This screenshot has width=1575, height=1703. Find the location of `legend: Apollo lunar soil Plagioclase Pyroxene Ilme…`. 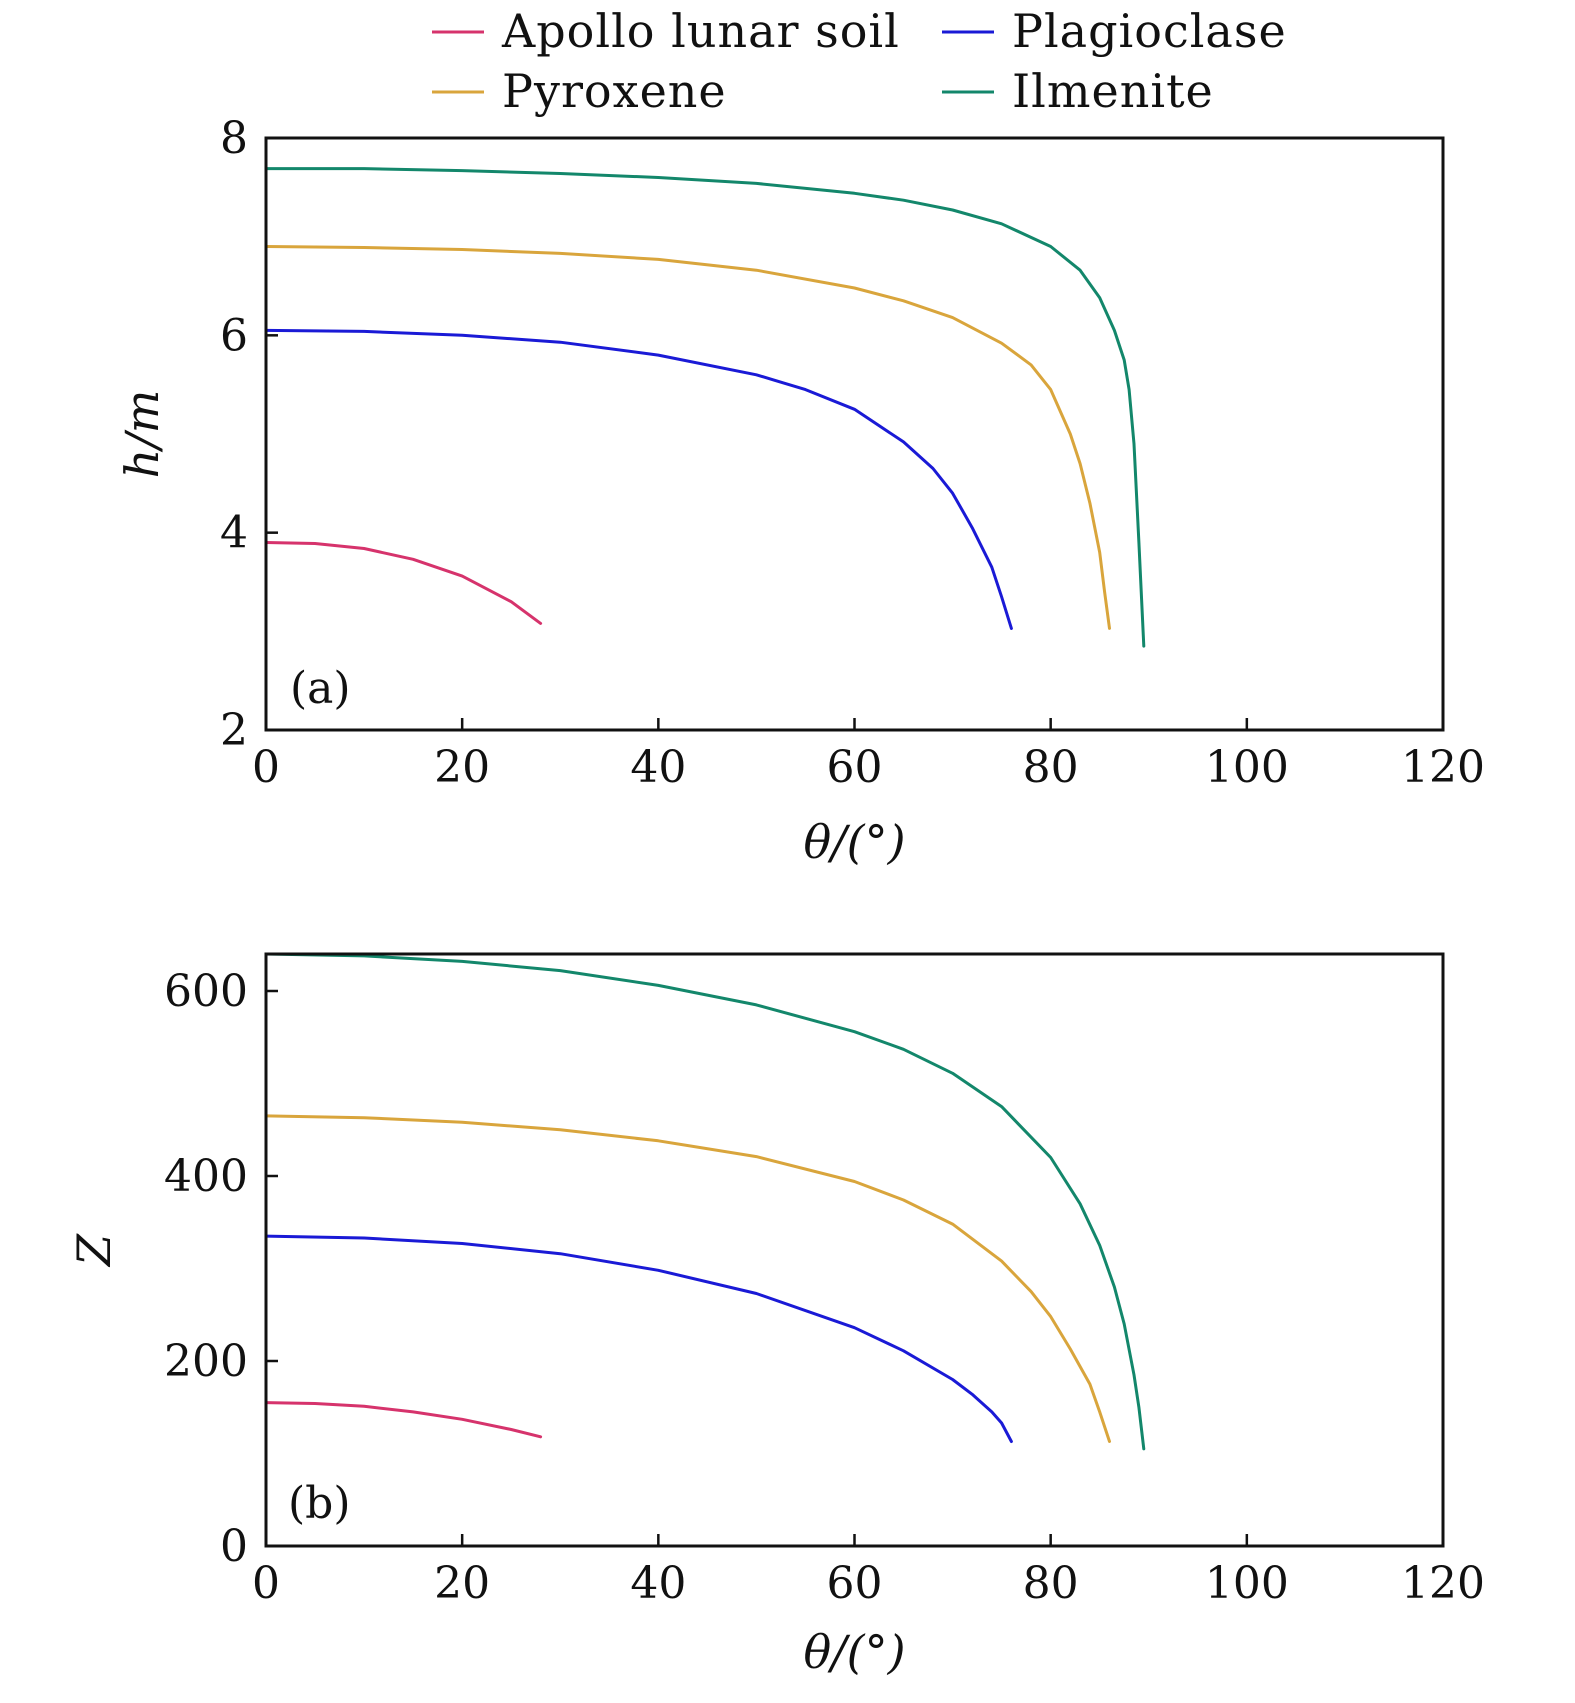

legend: Apollo lunar soil Plagioclase Pyroxene Ilme… is located at coordinates (859, 61).